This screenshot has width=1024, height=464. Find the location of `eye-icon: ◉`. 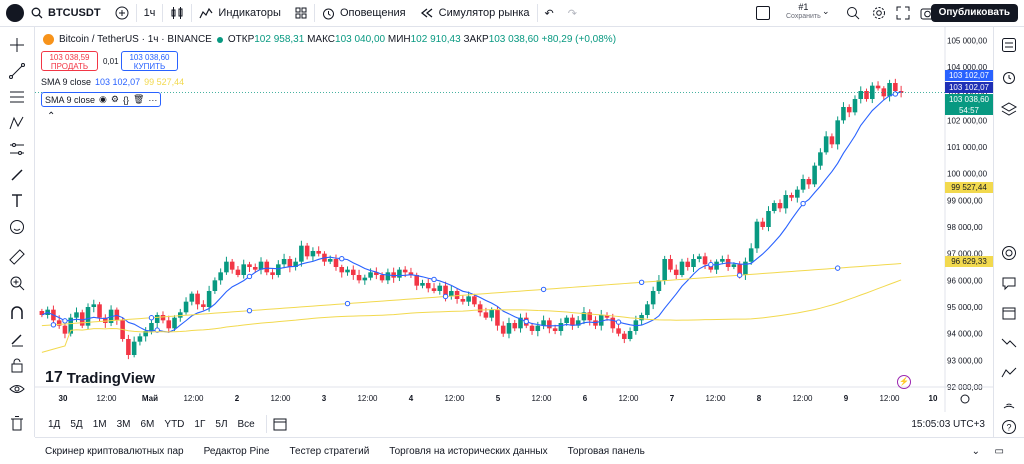

eye-icon: ◉ is located at coordinates (103, 99).